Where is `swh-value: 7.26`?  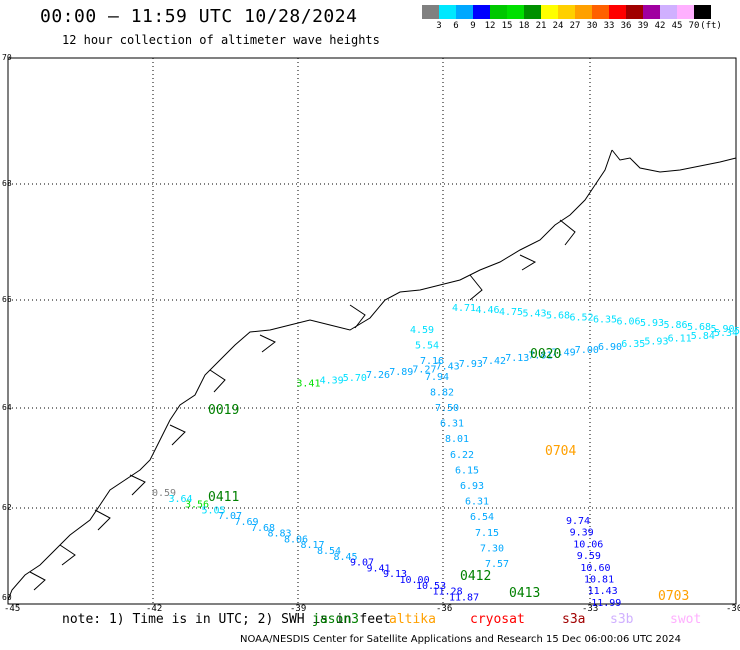
swh-value: 7.26 is located at coordinates (378, 375).